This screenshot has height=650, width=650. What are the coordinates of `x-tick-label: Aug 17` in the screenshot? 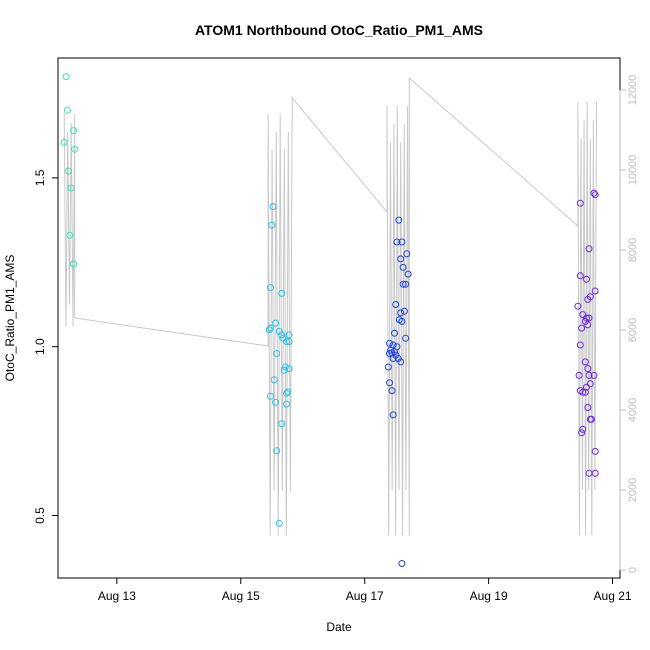 It's located at (365, 596).